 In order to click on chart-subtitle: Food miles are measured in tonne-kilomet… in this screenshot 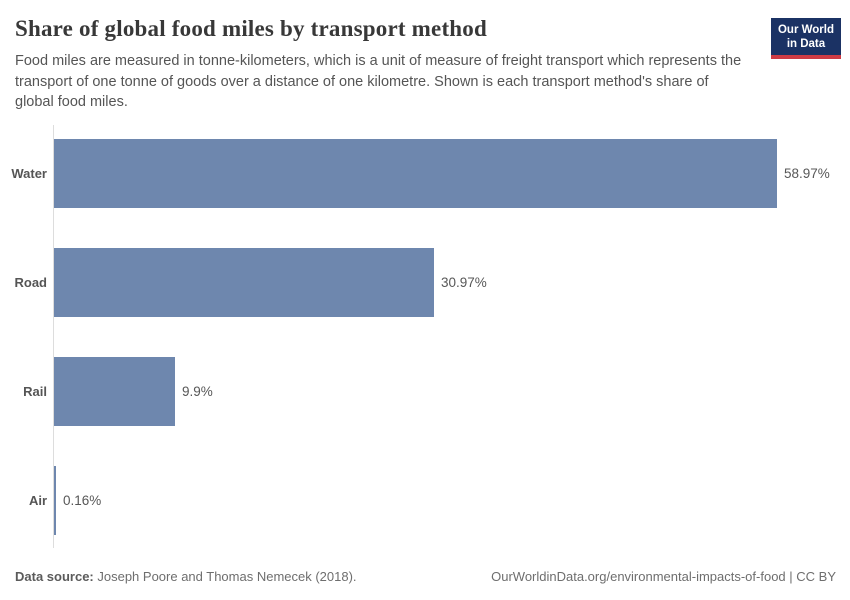, I will do `click(378, 82)`.